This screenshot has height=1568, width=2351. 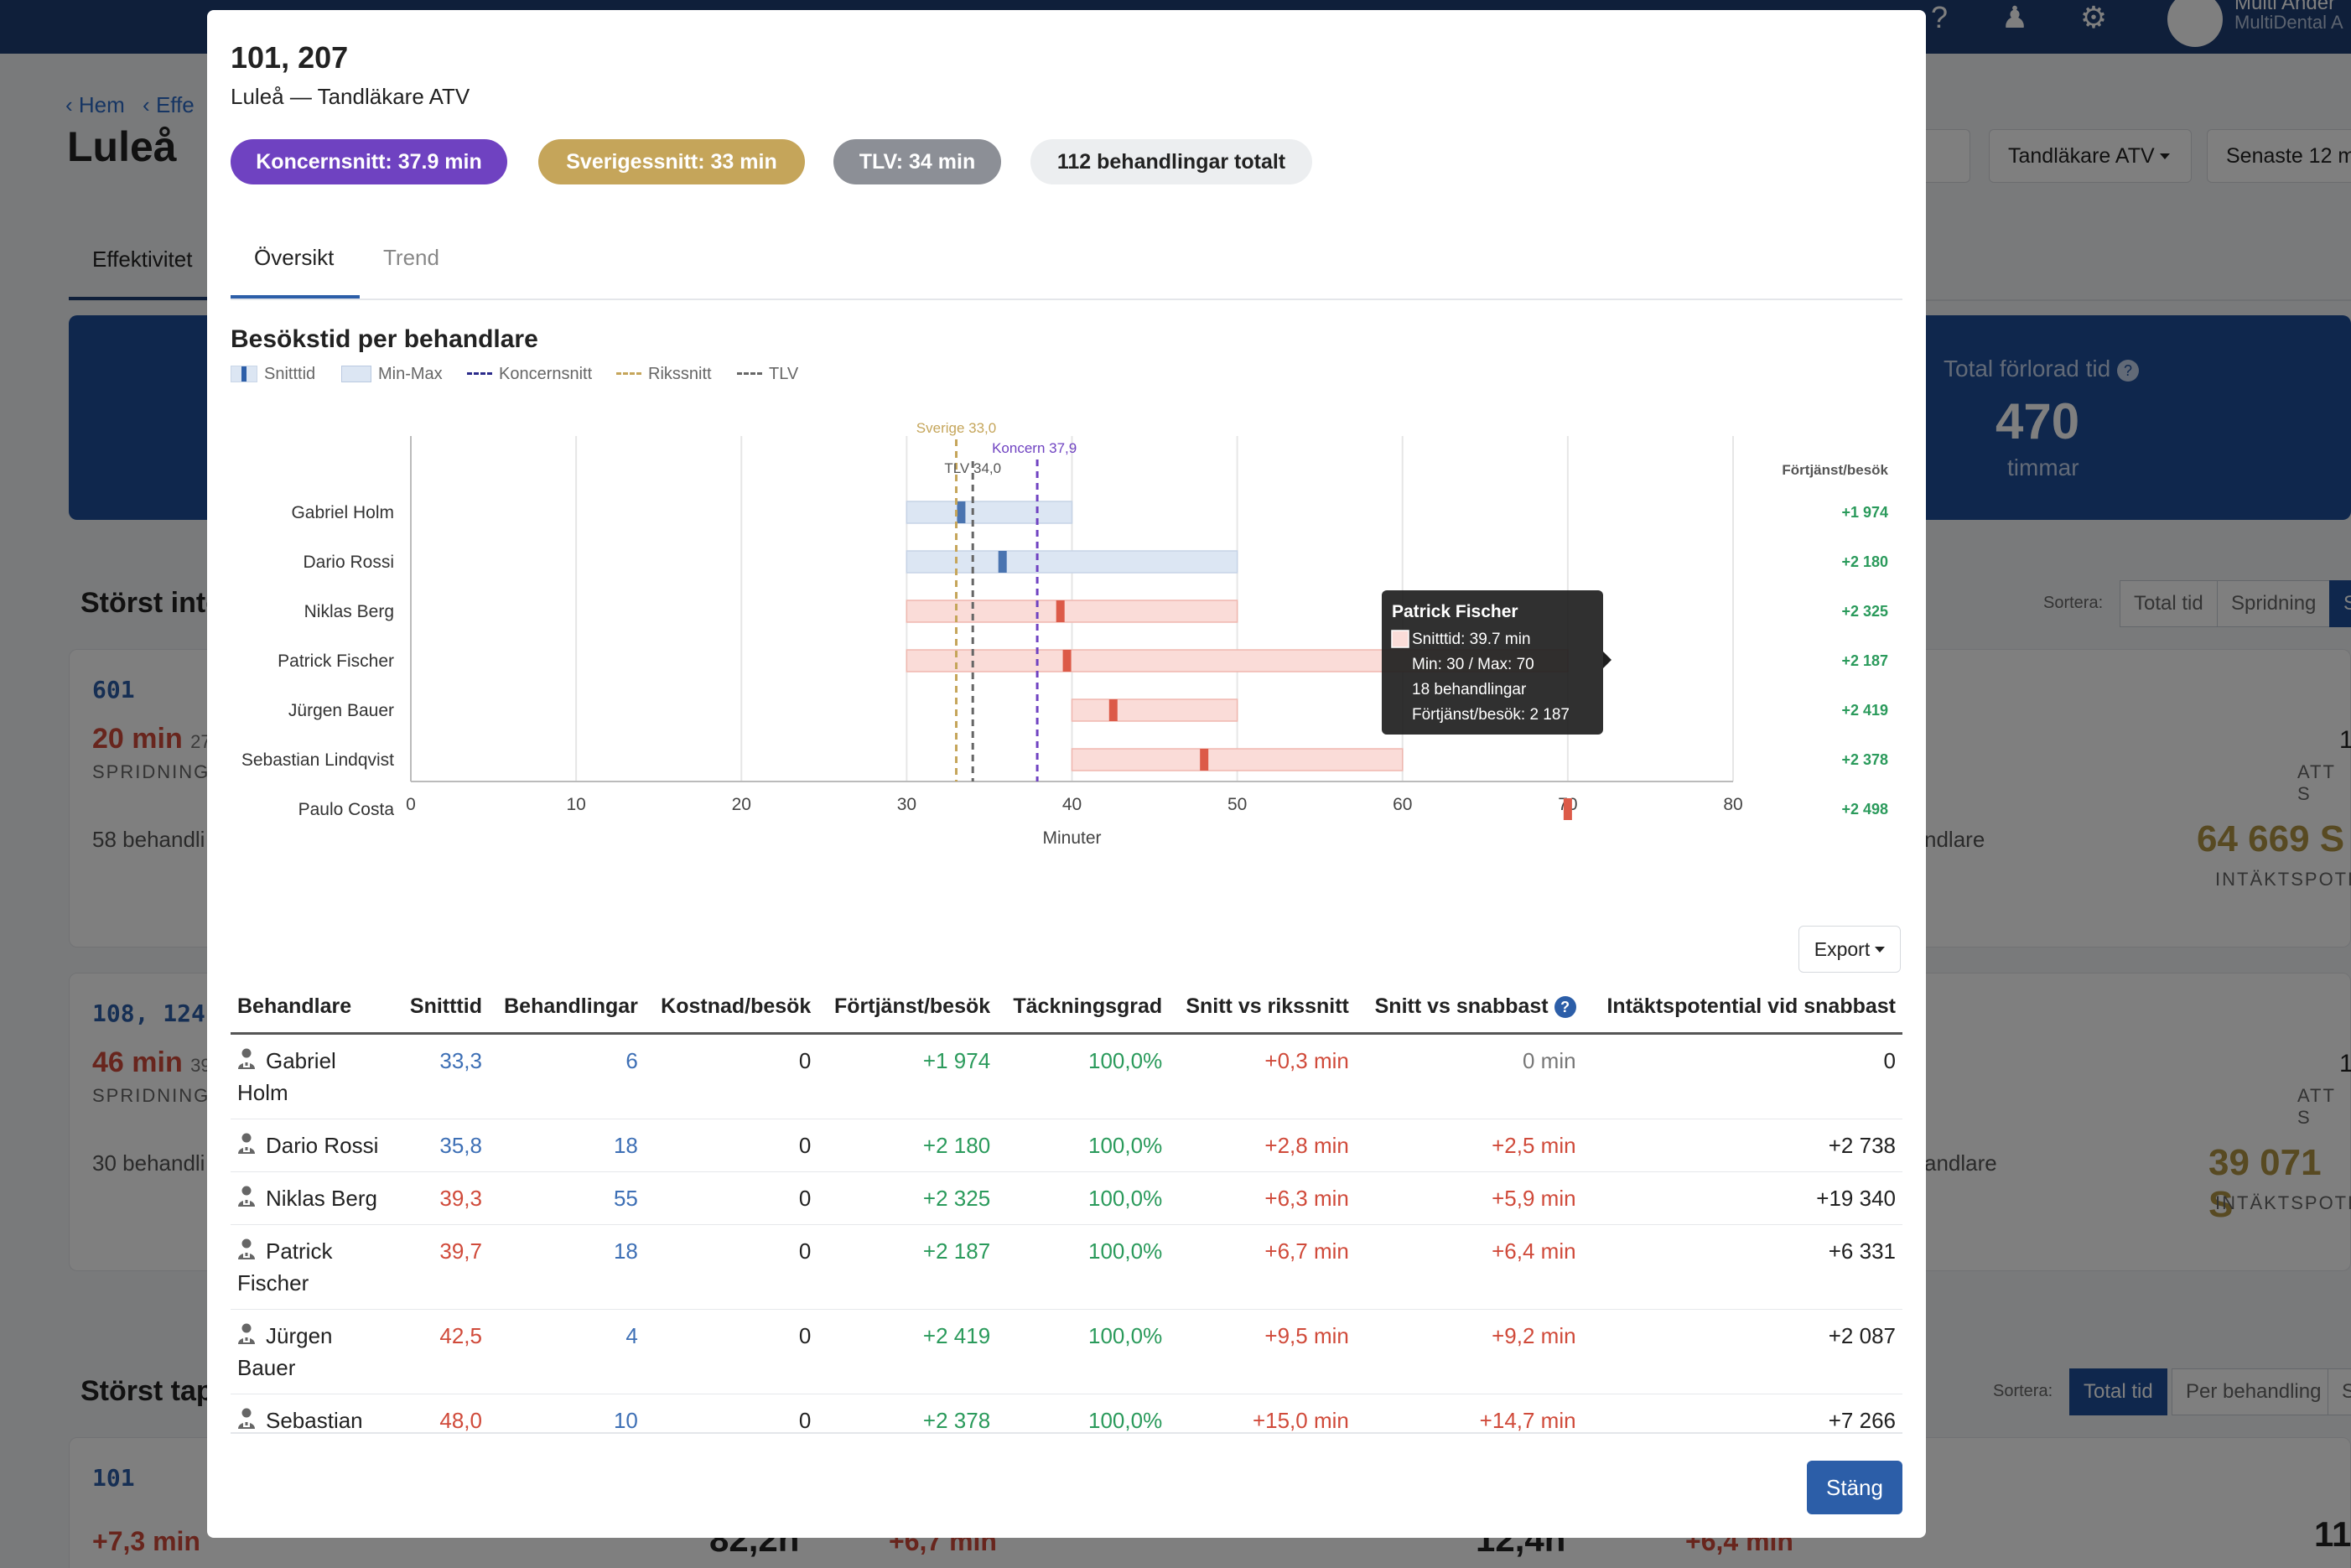 What do you see at coordinates (285, 1266) in the screenshot?
I see `provider-name: Patrick Fischer` at bounding box center [285, 1266].